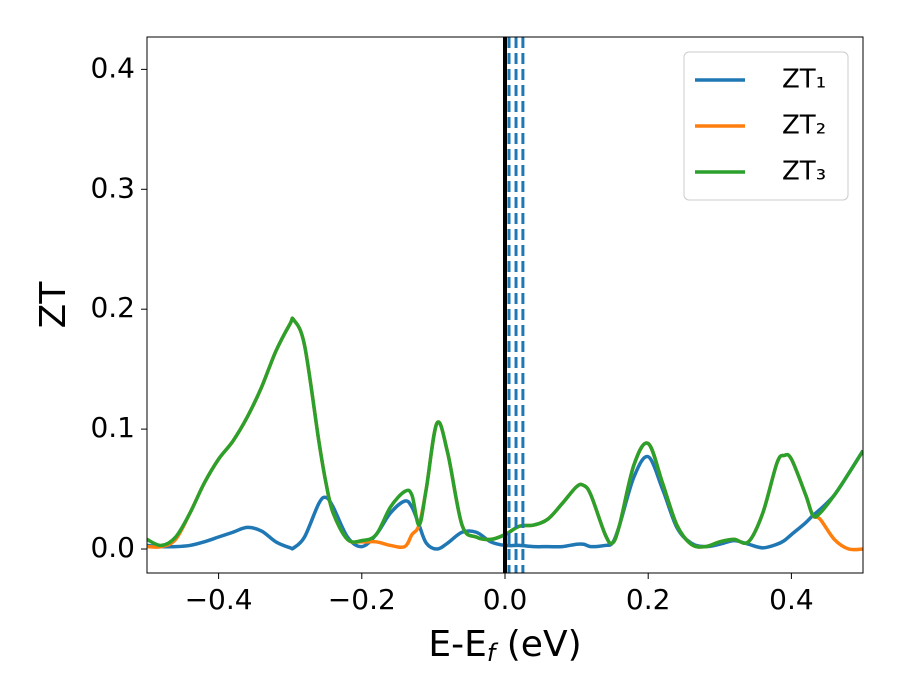 The height and width of the screenshot is (700, 900). I want to click on legend-label: ZT₃, so click(804, 172).